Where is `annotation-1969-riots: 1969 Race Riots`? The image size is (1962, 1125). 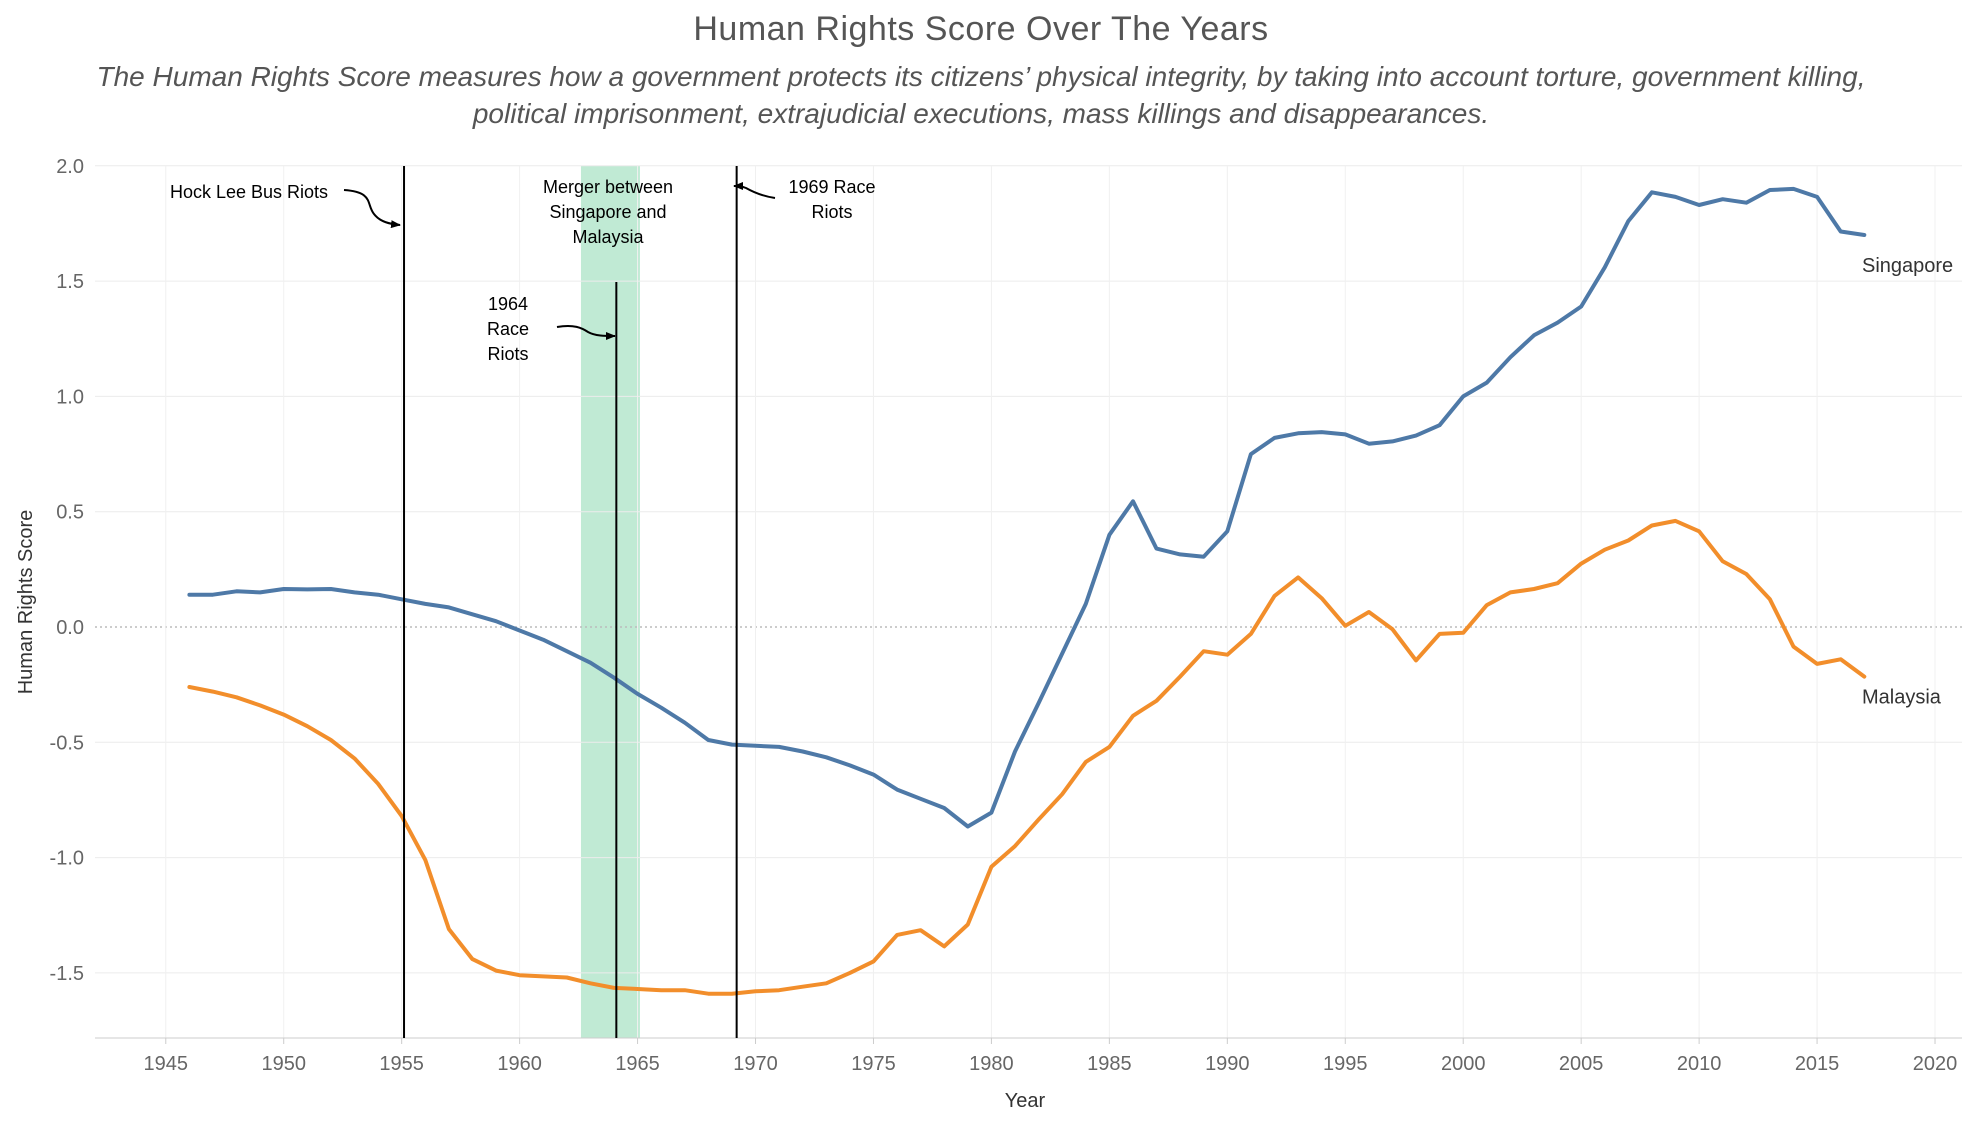 annotation-1969-riots: 1969 Race Riots is located at coordinates (831, 199).